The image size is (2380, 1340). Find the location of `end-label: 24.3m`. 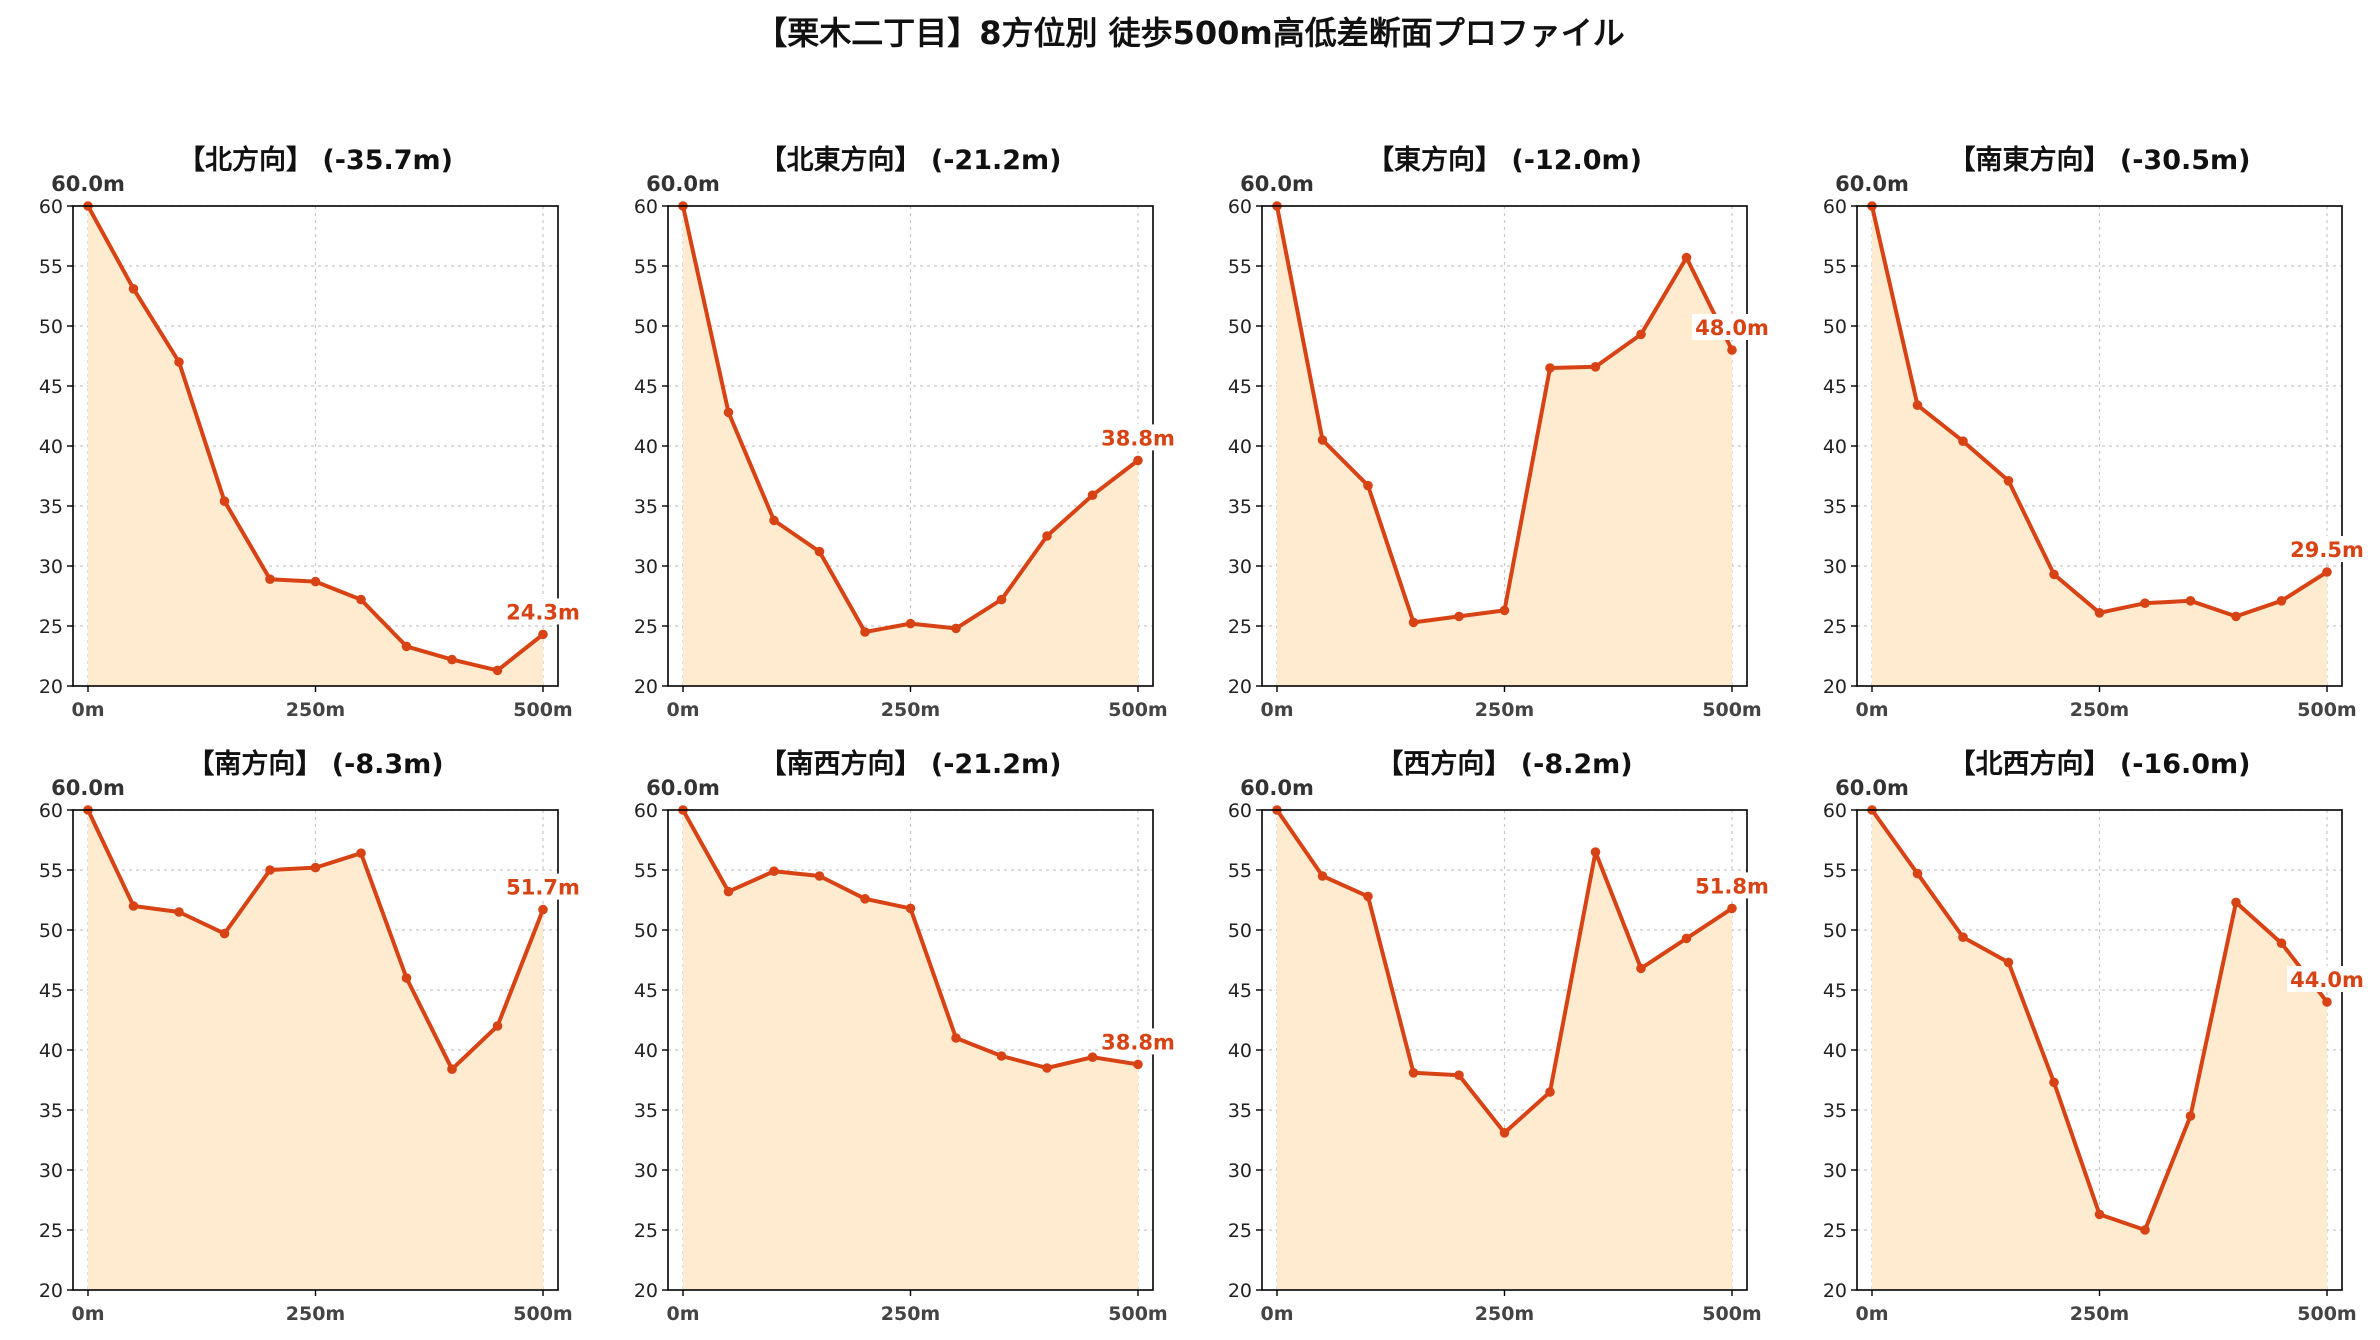

end-label: 24.3m is located at coordinates (543, 612).